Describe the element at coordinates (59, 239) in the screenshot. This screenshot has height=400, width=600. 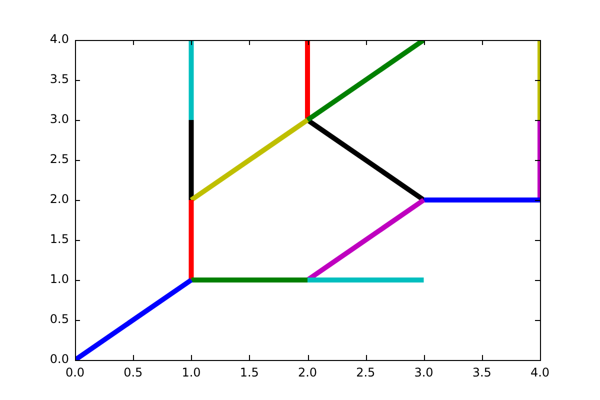
I see `y-tick-label: 1.5` at that location.